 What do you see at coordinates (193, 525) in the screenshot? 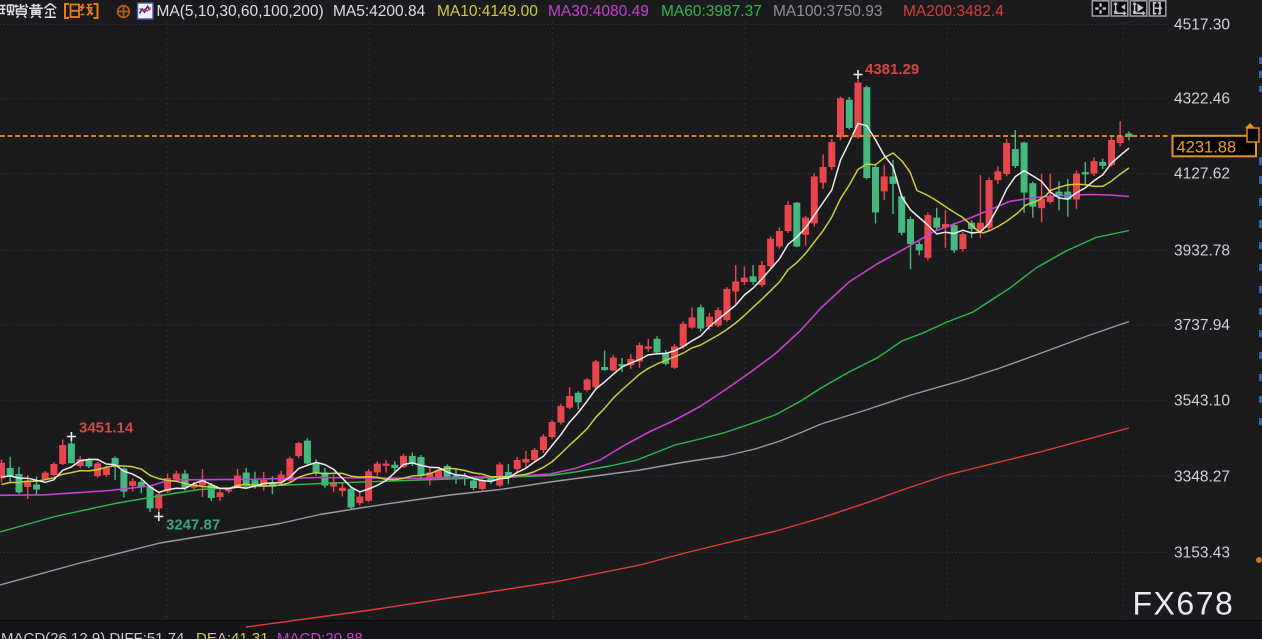
I see `svg-text: 3247.87` at bounding box center [193, 525].